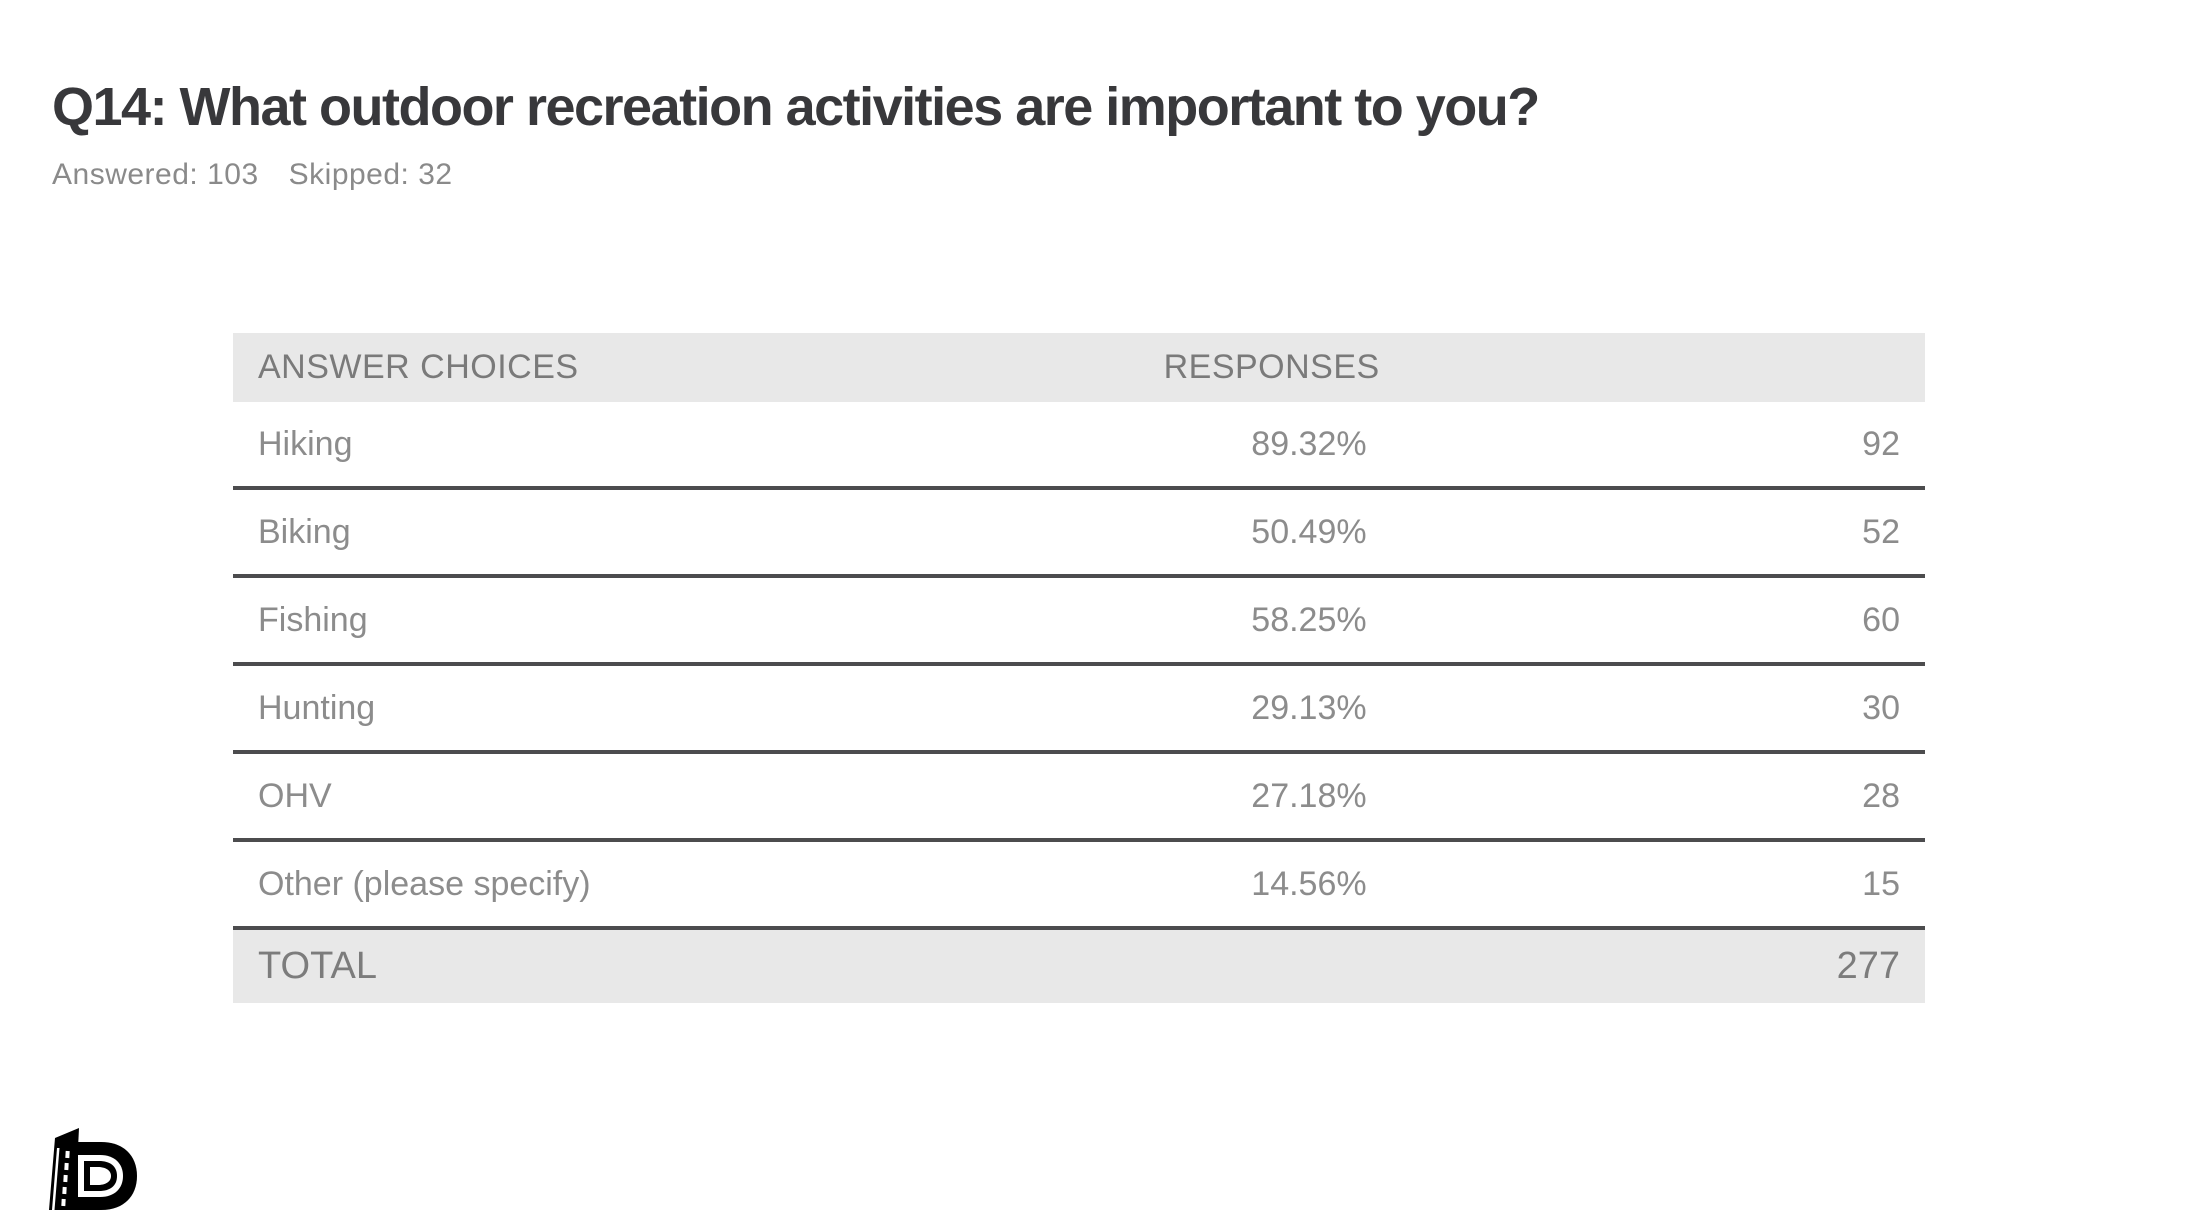 The height and width of the screenshot is (1221, 2210). I want to click on response-count: 60, so click(1881, 619).